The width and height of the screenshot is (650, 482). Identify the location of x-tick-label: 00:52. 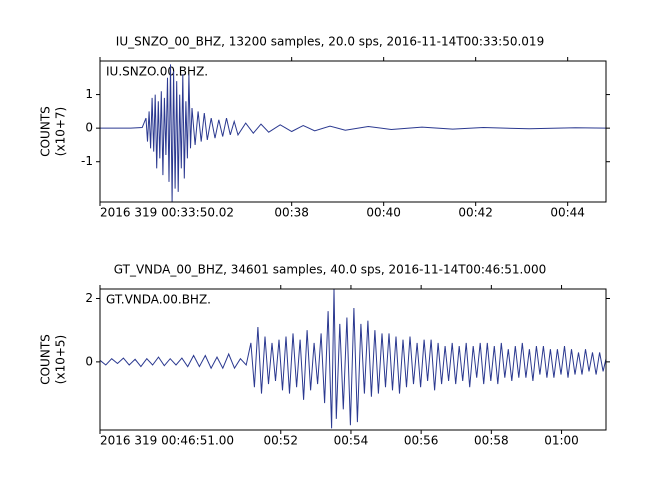
(280, 441).